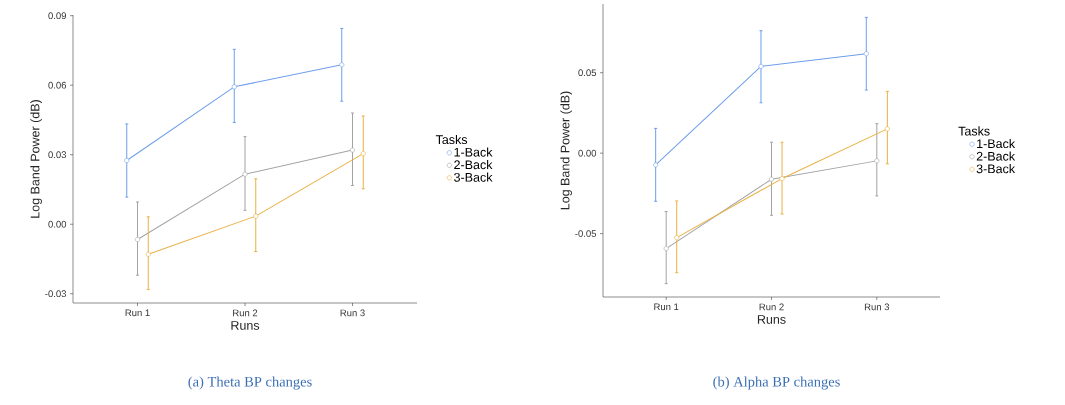 The height and width of the screenshot is (405, 1065). I want to click on y-tick-label: 0.03, so click(57, 155).